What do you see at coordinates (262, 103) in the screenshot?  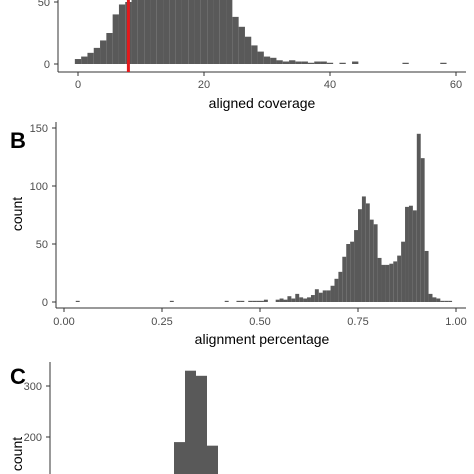 I see `panel-a-x-axis-title: aligned coverage` at bounding box center [262, 103].